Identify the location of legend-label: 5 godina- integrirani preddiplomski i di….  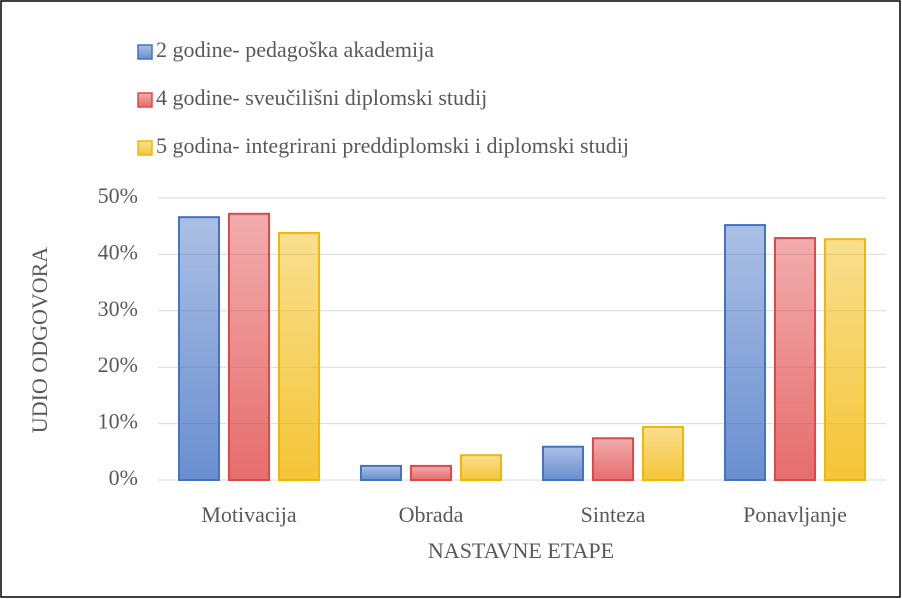
(392, 145).